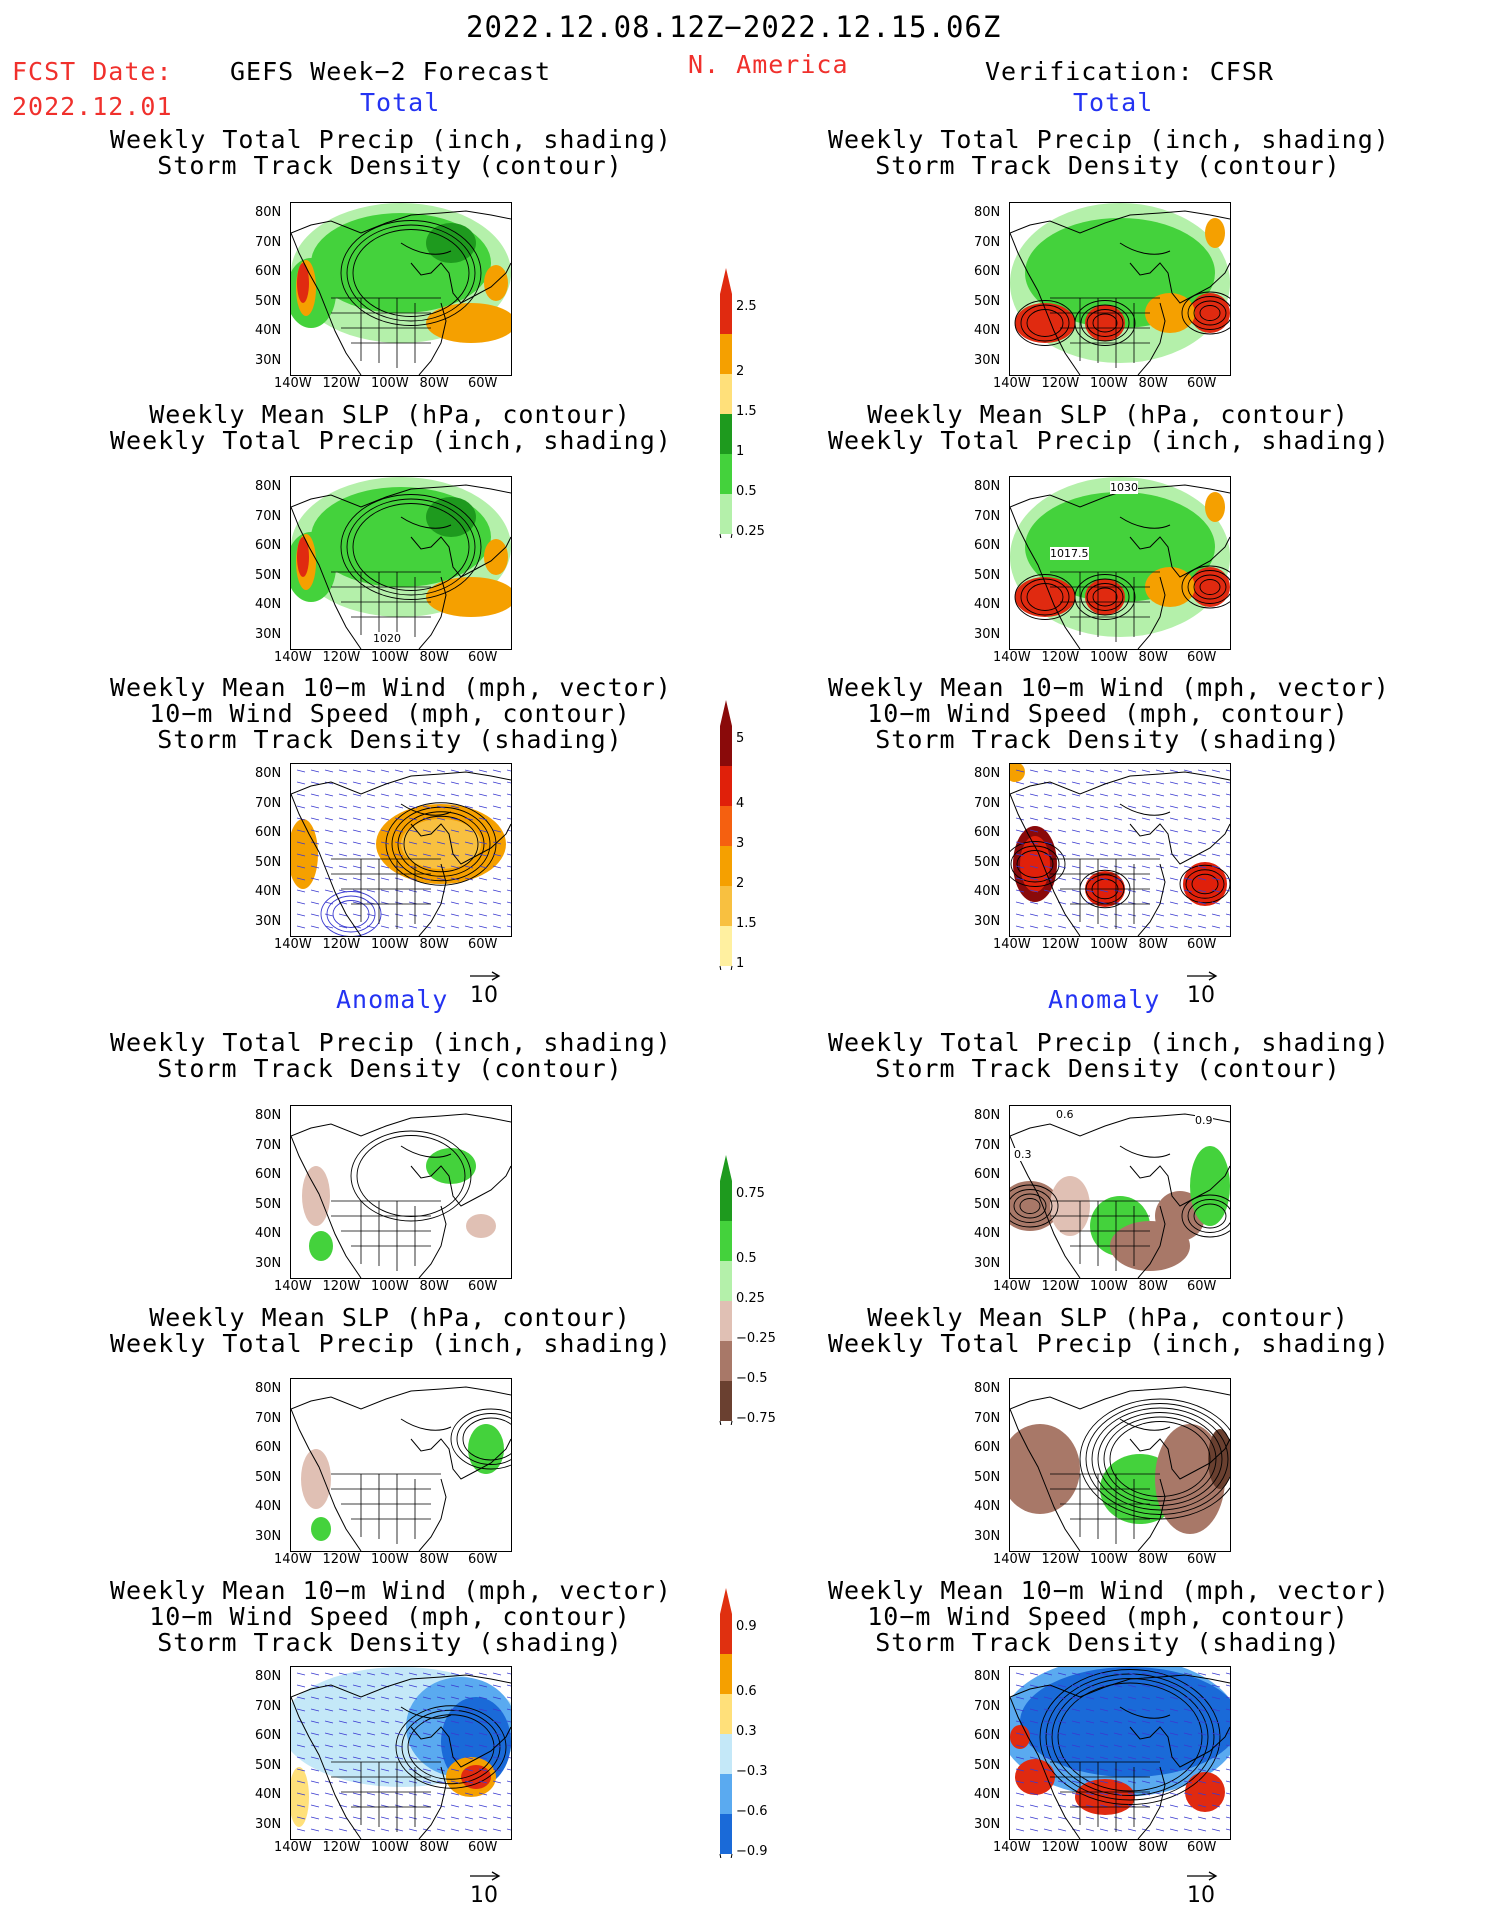 The image size is (1487, 1925). What do you see at coordinates (1120, 1195) in the screenshot?
I see `cfsr-precip-anom-map-svg` at bounding box center [1120, 1195].